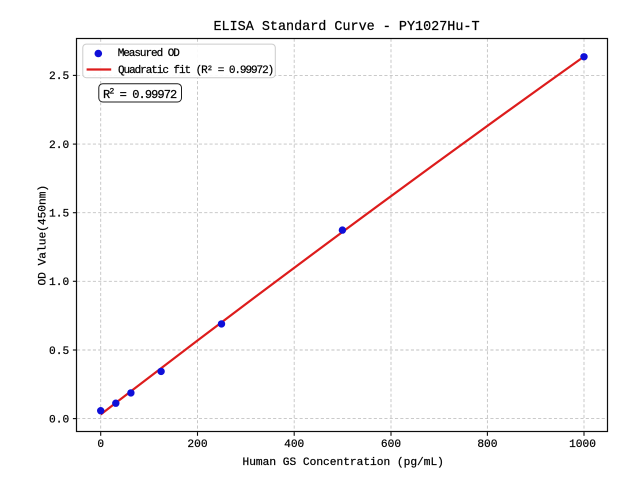  I want to click on svg-text: R2 = 0.99972, so click(140, 95).